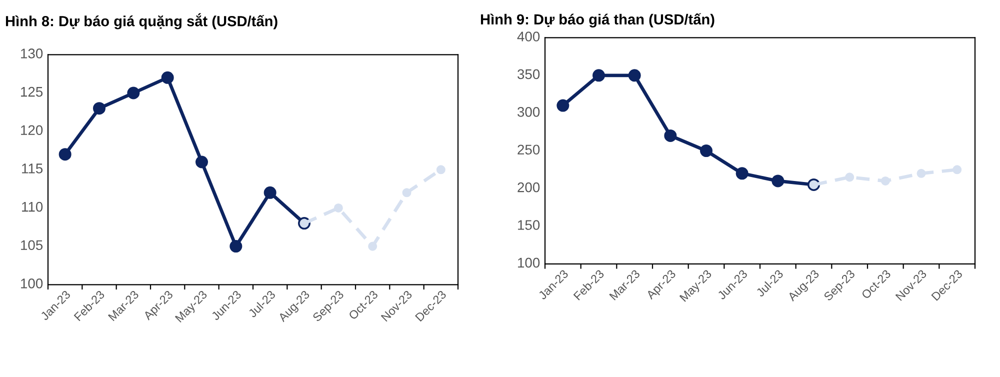 The image size is (1000, 377). I want to click on y-tick-label: 115, so click(32, 169).